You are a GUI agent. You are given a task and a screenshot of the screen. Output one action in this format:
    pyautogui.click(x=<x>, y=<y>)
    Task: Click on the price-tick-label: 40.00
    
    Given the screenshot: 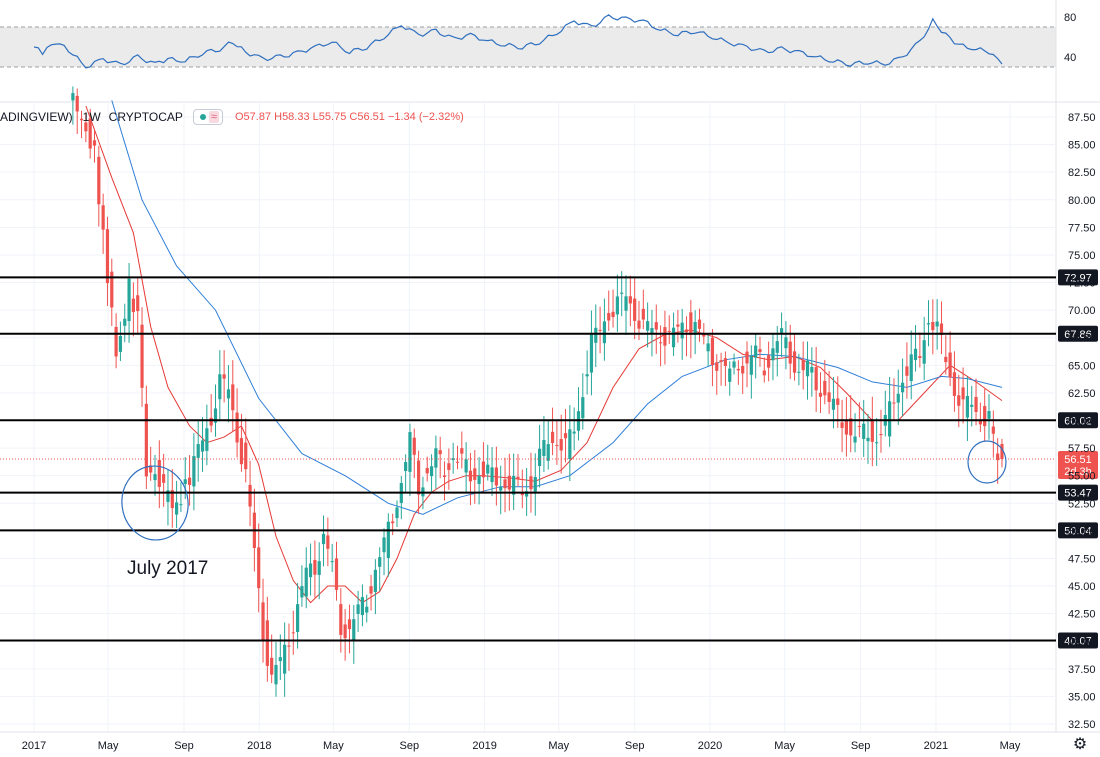 What is the action you would take?
    pyautogui.click(x=1082, y=642)
    